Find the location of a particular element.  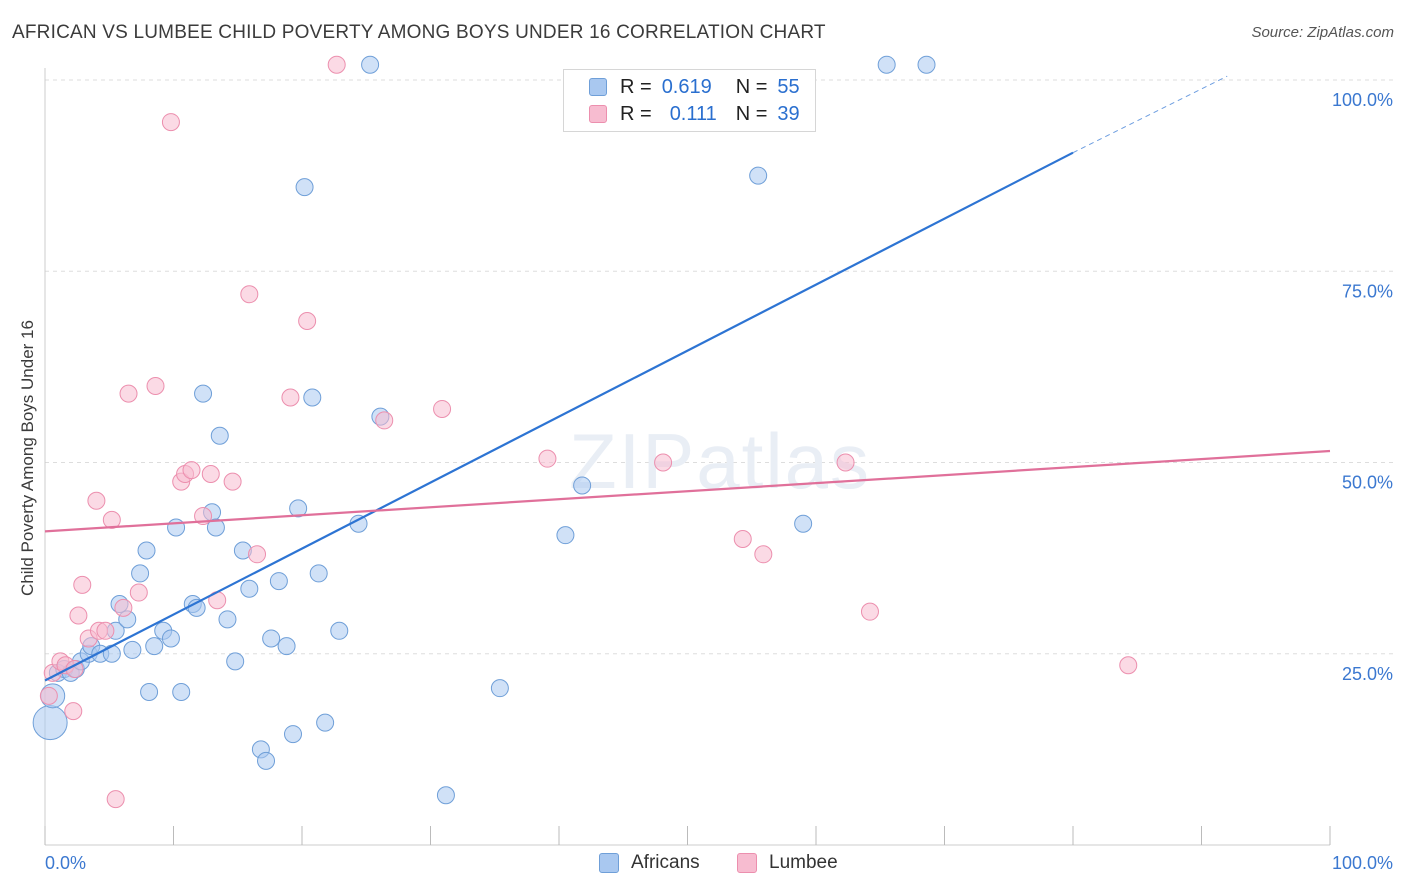

legend-item-africans: Africans is located at coordinates (649, 863).